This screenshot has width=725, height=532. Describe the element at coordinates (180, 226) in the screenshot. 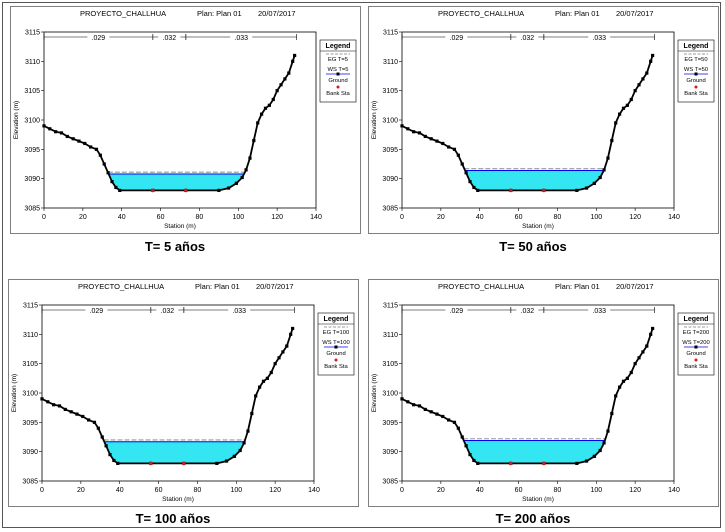

I see `x-axis-label: Station (m)` at that location.